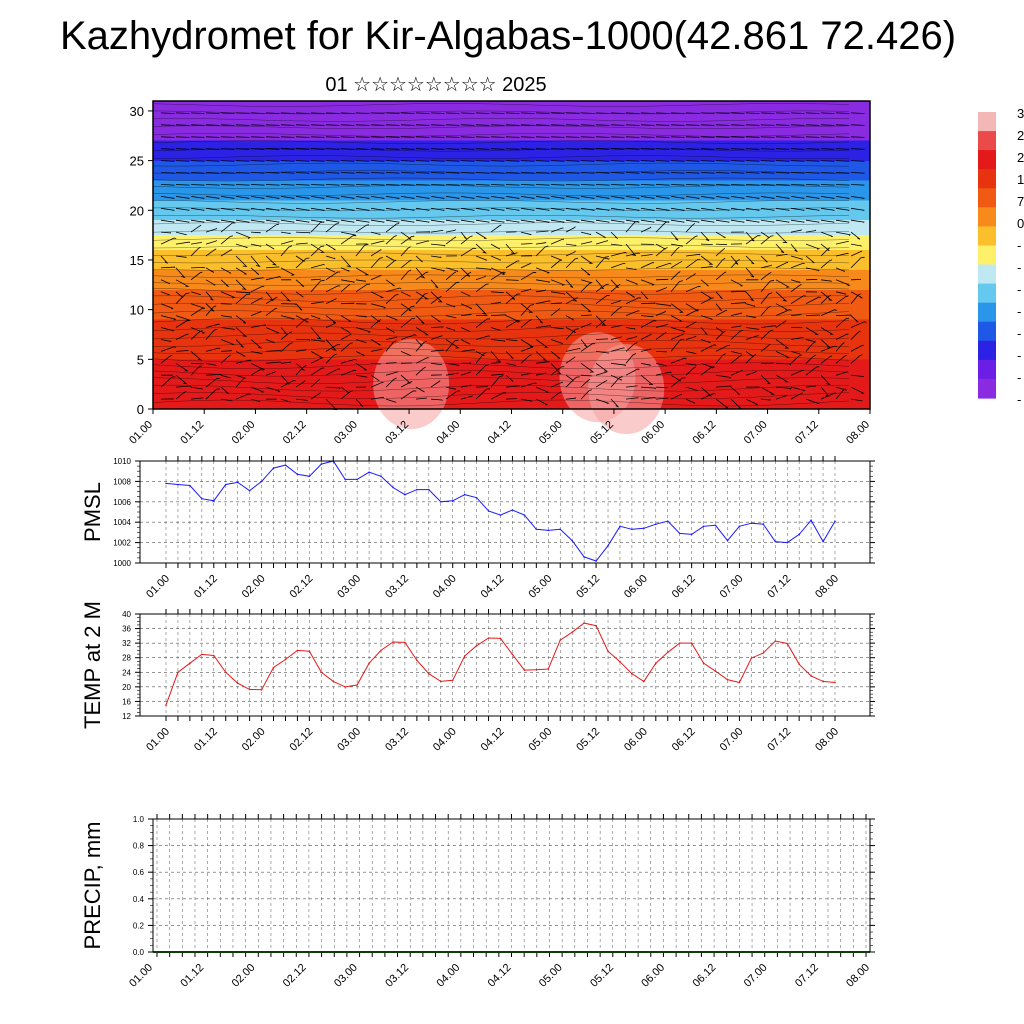 Image resolution: width=1024 pixels, height=1024 pixels. What do you see at coordinates (139, 846) in the screenshot?
I see `y-tick-label: 0.8` at bounding box center [139, 846].